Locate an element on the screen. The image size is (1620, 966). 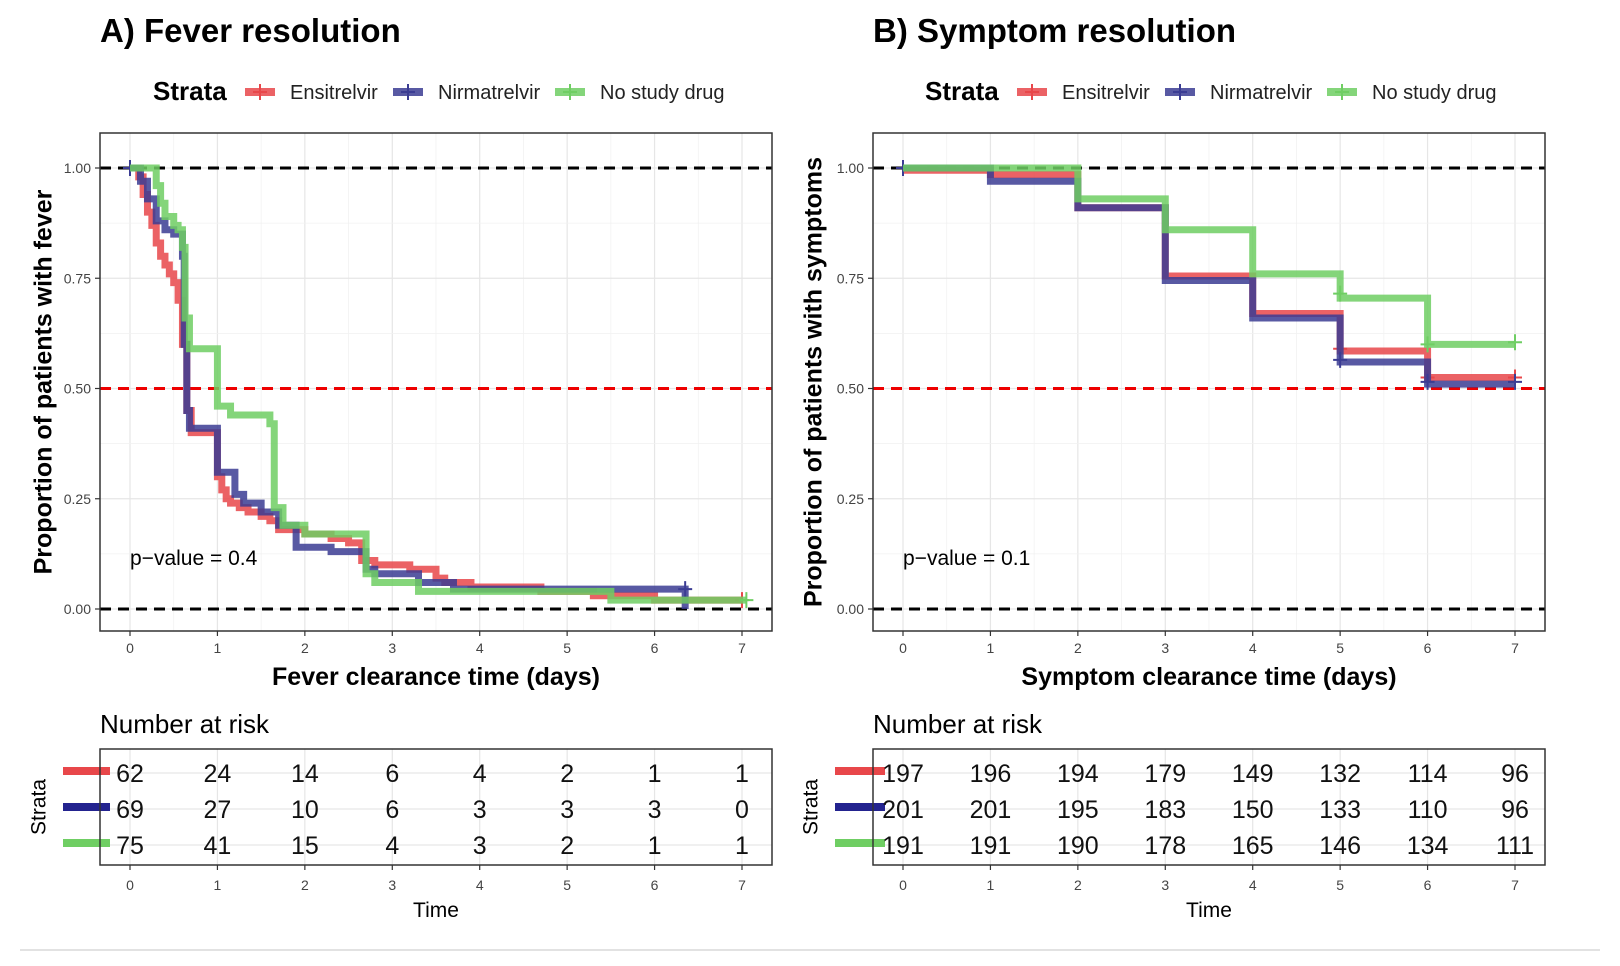
y-tick-label: 0.50 is located at coordinates (77, 389).